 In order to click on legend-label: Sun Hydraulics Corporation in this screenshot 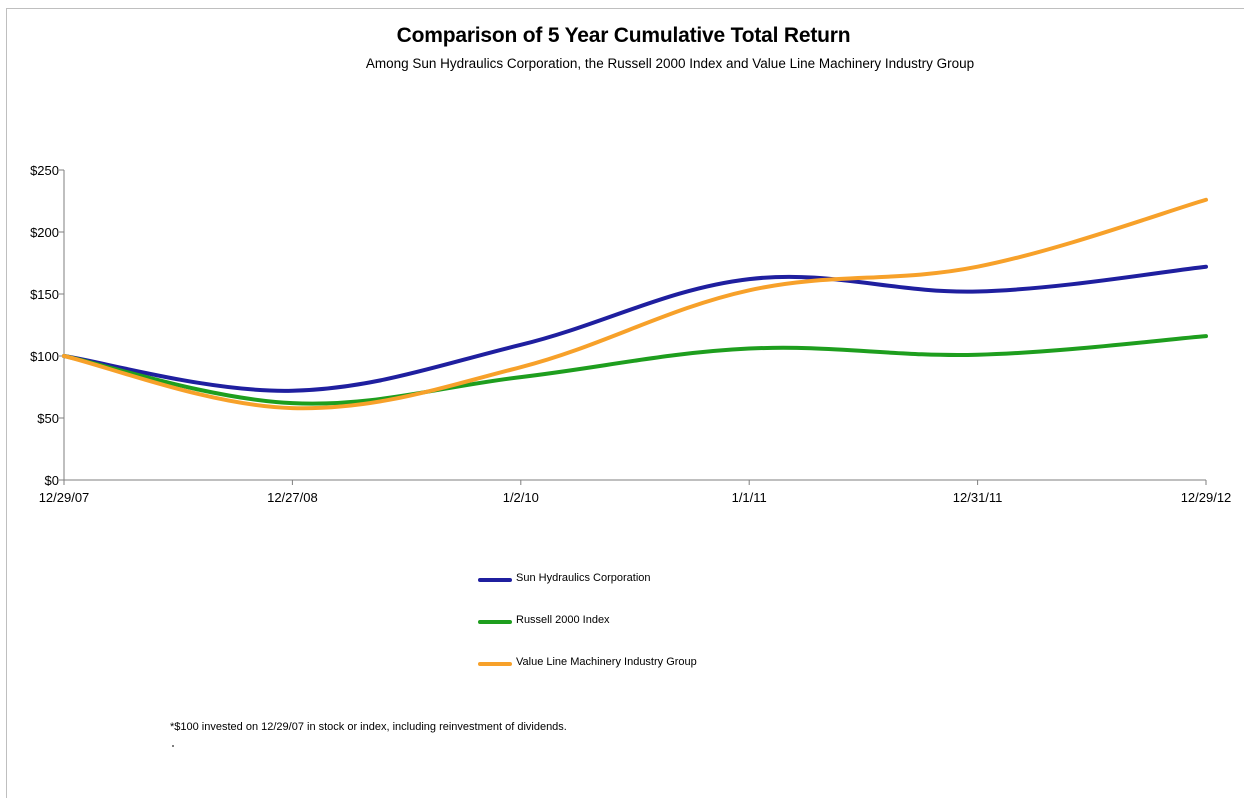, I will do `click(583, 578)`.